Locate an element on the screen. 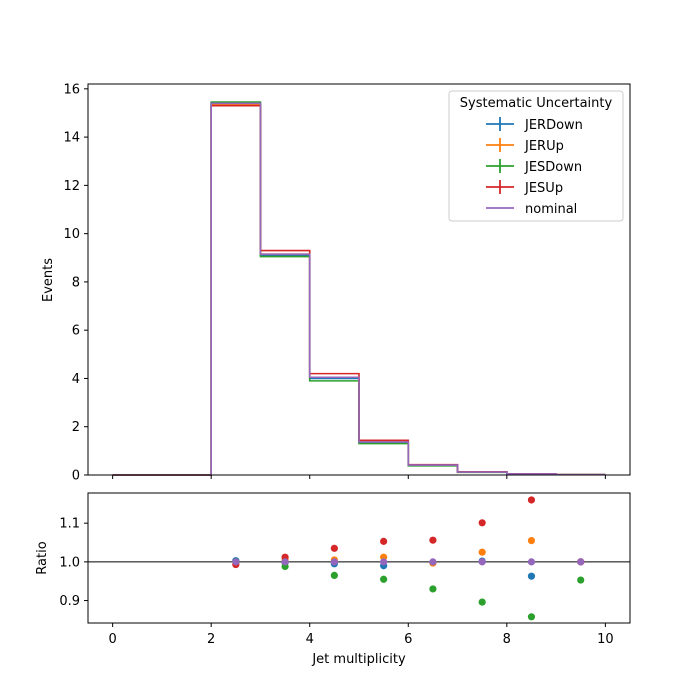 The height and width of the screenshot is (700, 700). ratio-plot-frame is located at coordinates (359, 558).